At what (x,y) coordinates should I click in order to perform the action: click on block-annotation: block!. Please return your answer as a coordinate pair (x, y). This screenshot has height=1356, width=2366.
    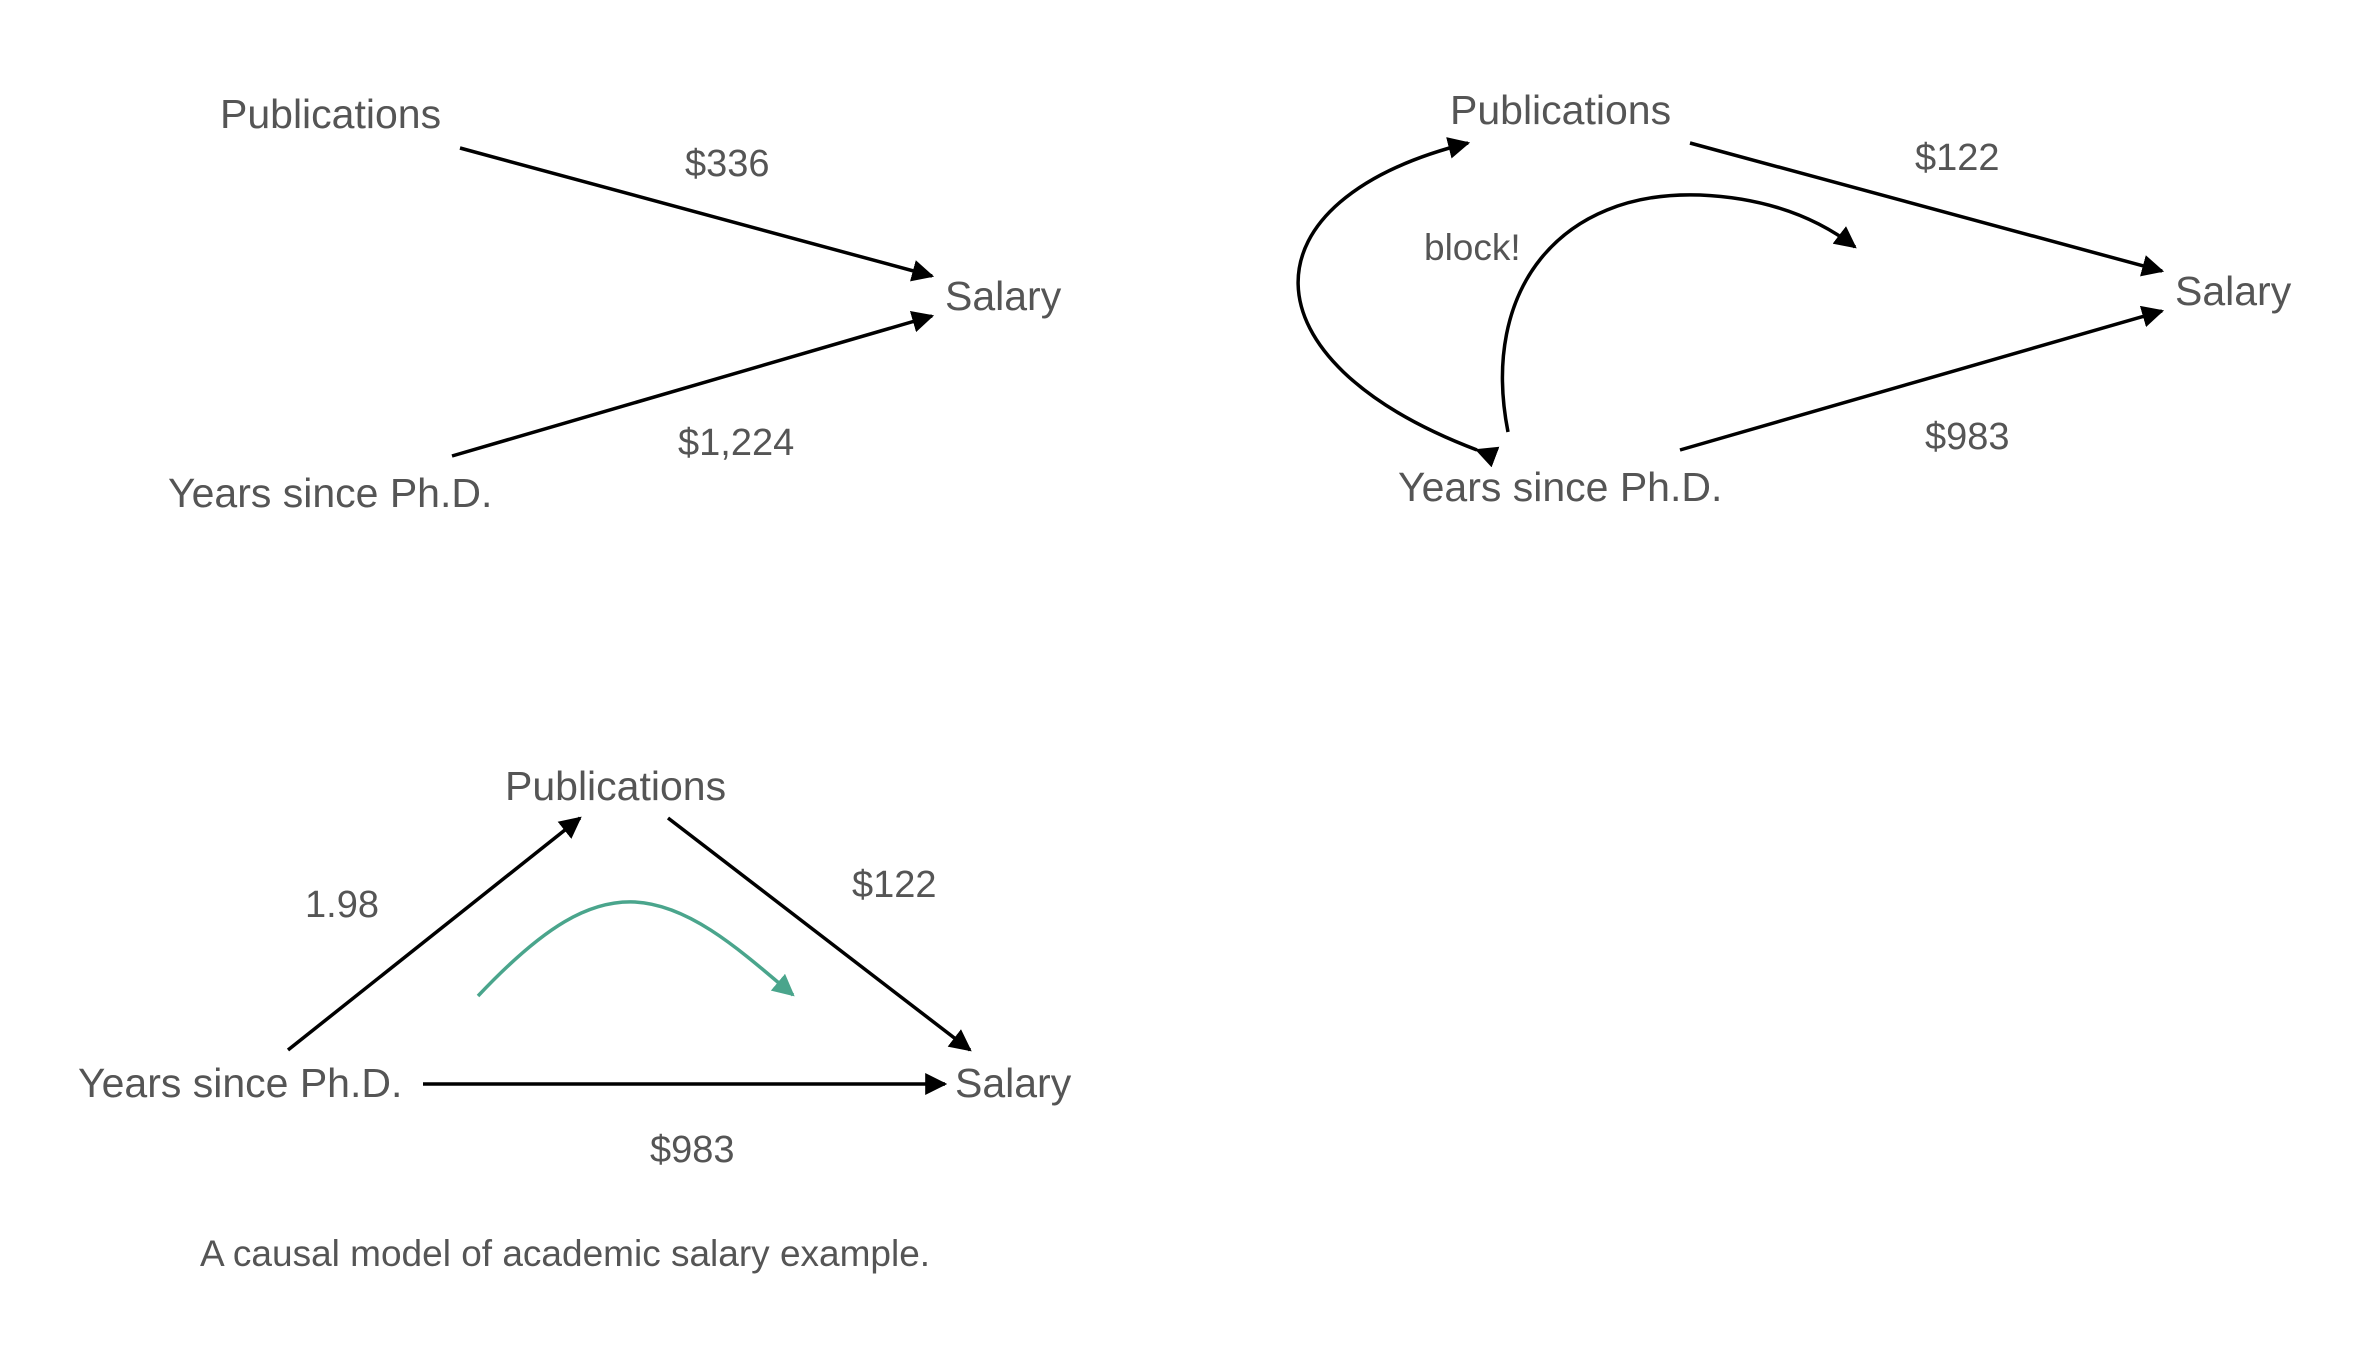
    Looking at the image, I should click on (1472, 247).